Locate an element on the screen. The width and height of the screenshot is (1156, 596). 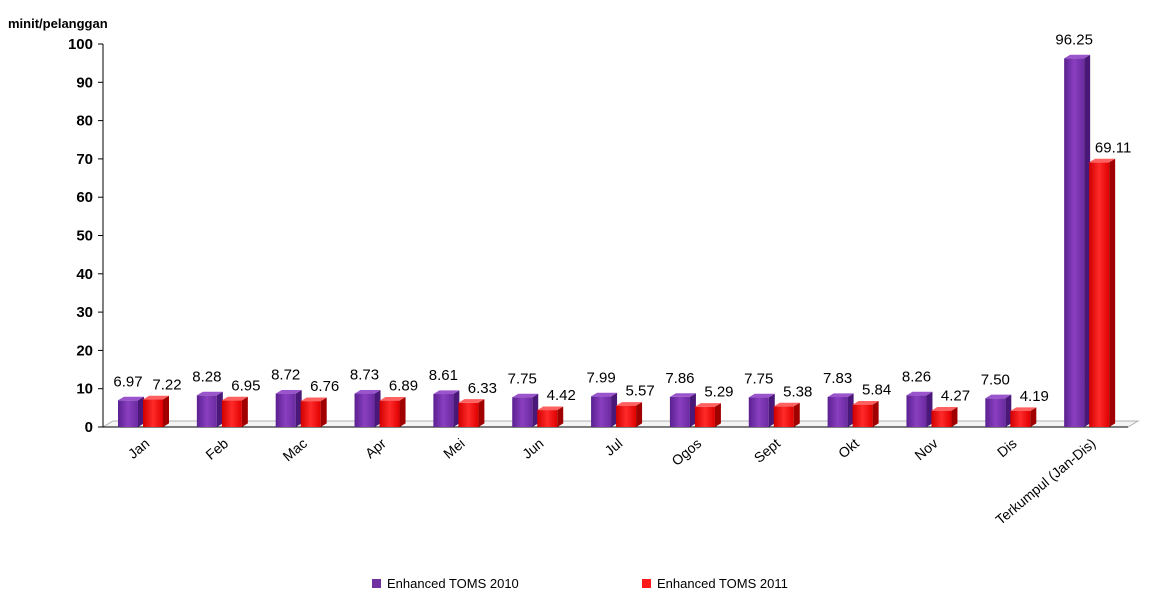
bar-2010-3-front is located at coordinates (364, 410).